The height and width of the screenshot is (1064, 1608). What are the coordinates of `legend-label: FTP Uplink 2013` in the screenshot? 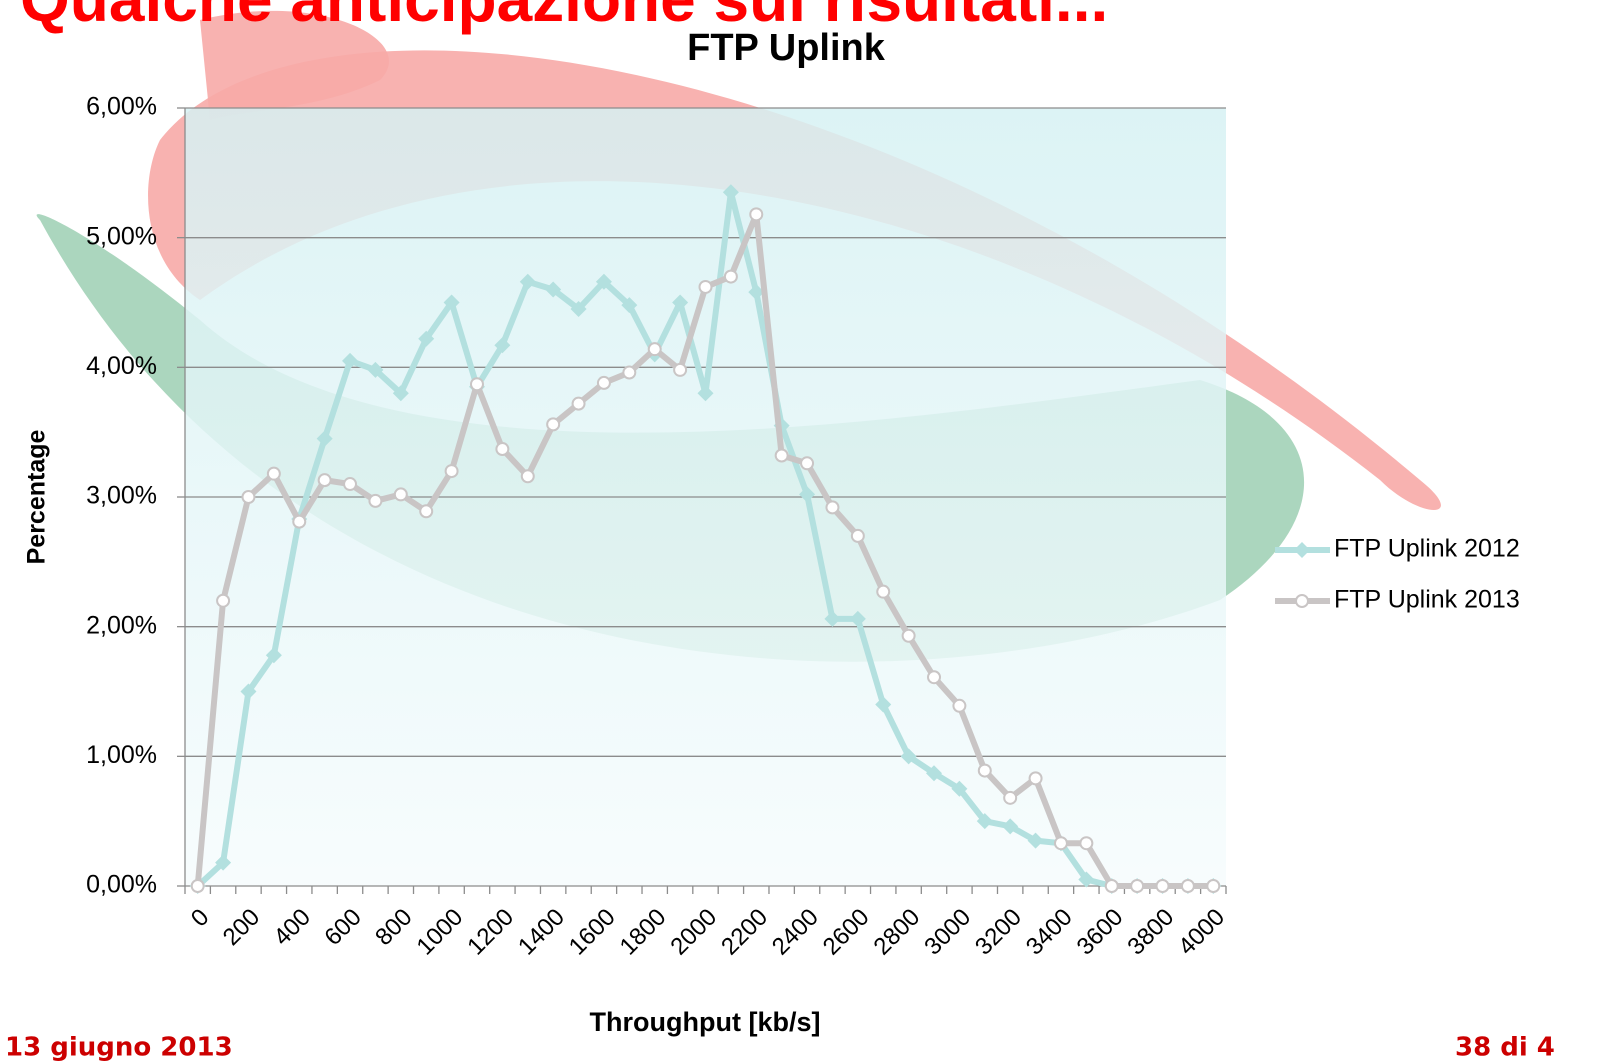 It's located at (1427, 600).